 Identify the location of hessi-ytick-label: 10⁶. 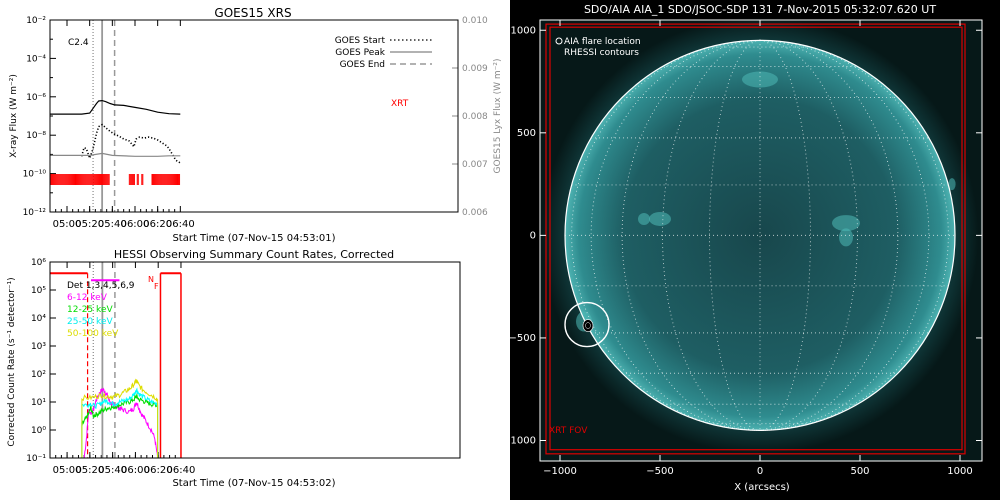
(38, 263).